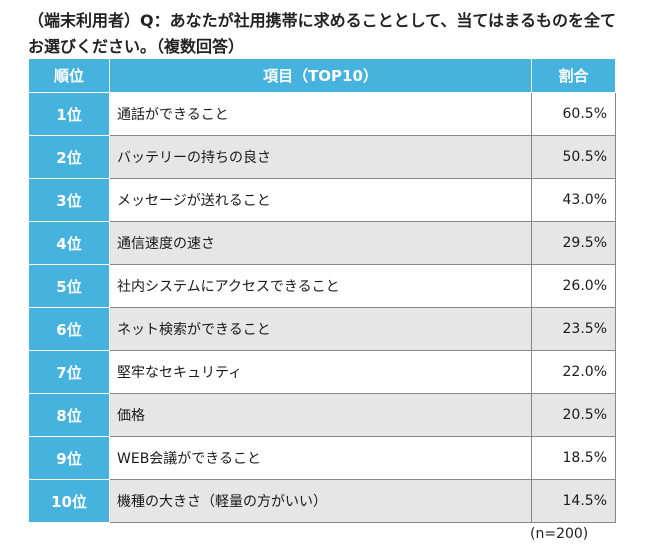  What do you see at coordinates (573, 329) in the screenshot?
I see `percentage-cell: 23.5%` at bounding box center [573, 329].